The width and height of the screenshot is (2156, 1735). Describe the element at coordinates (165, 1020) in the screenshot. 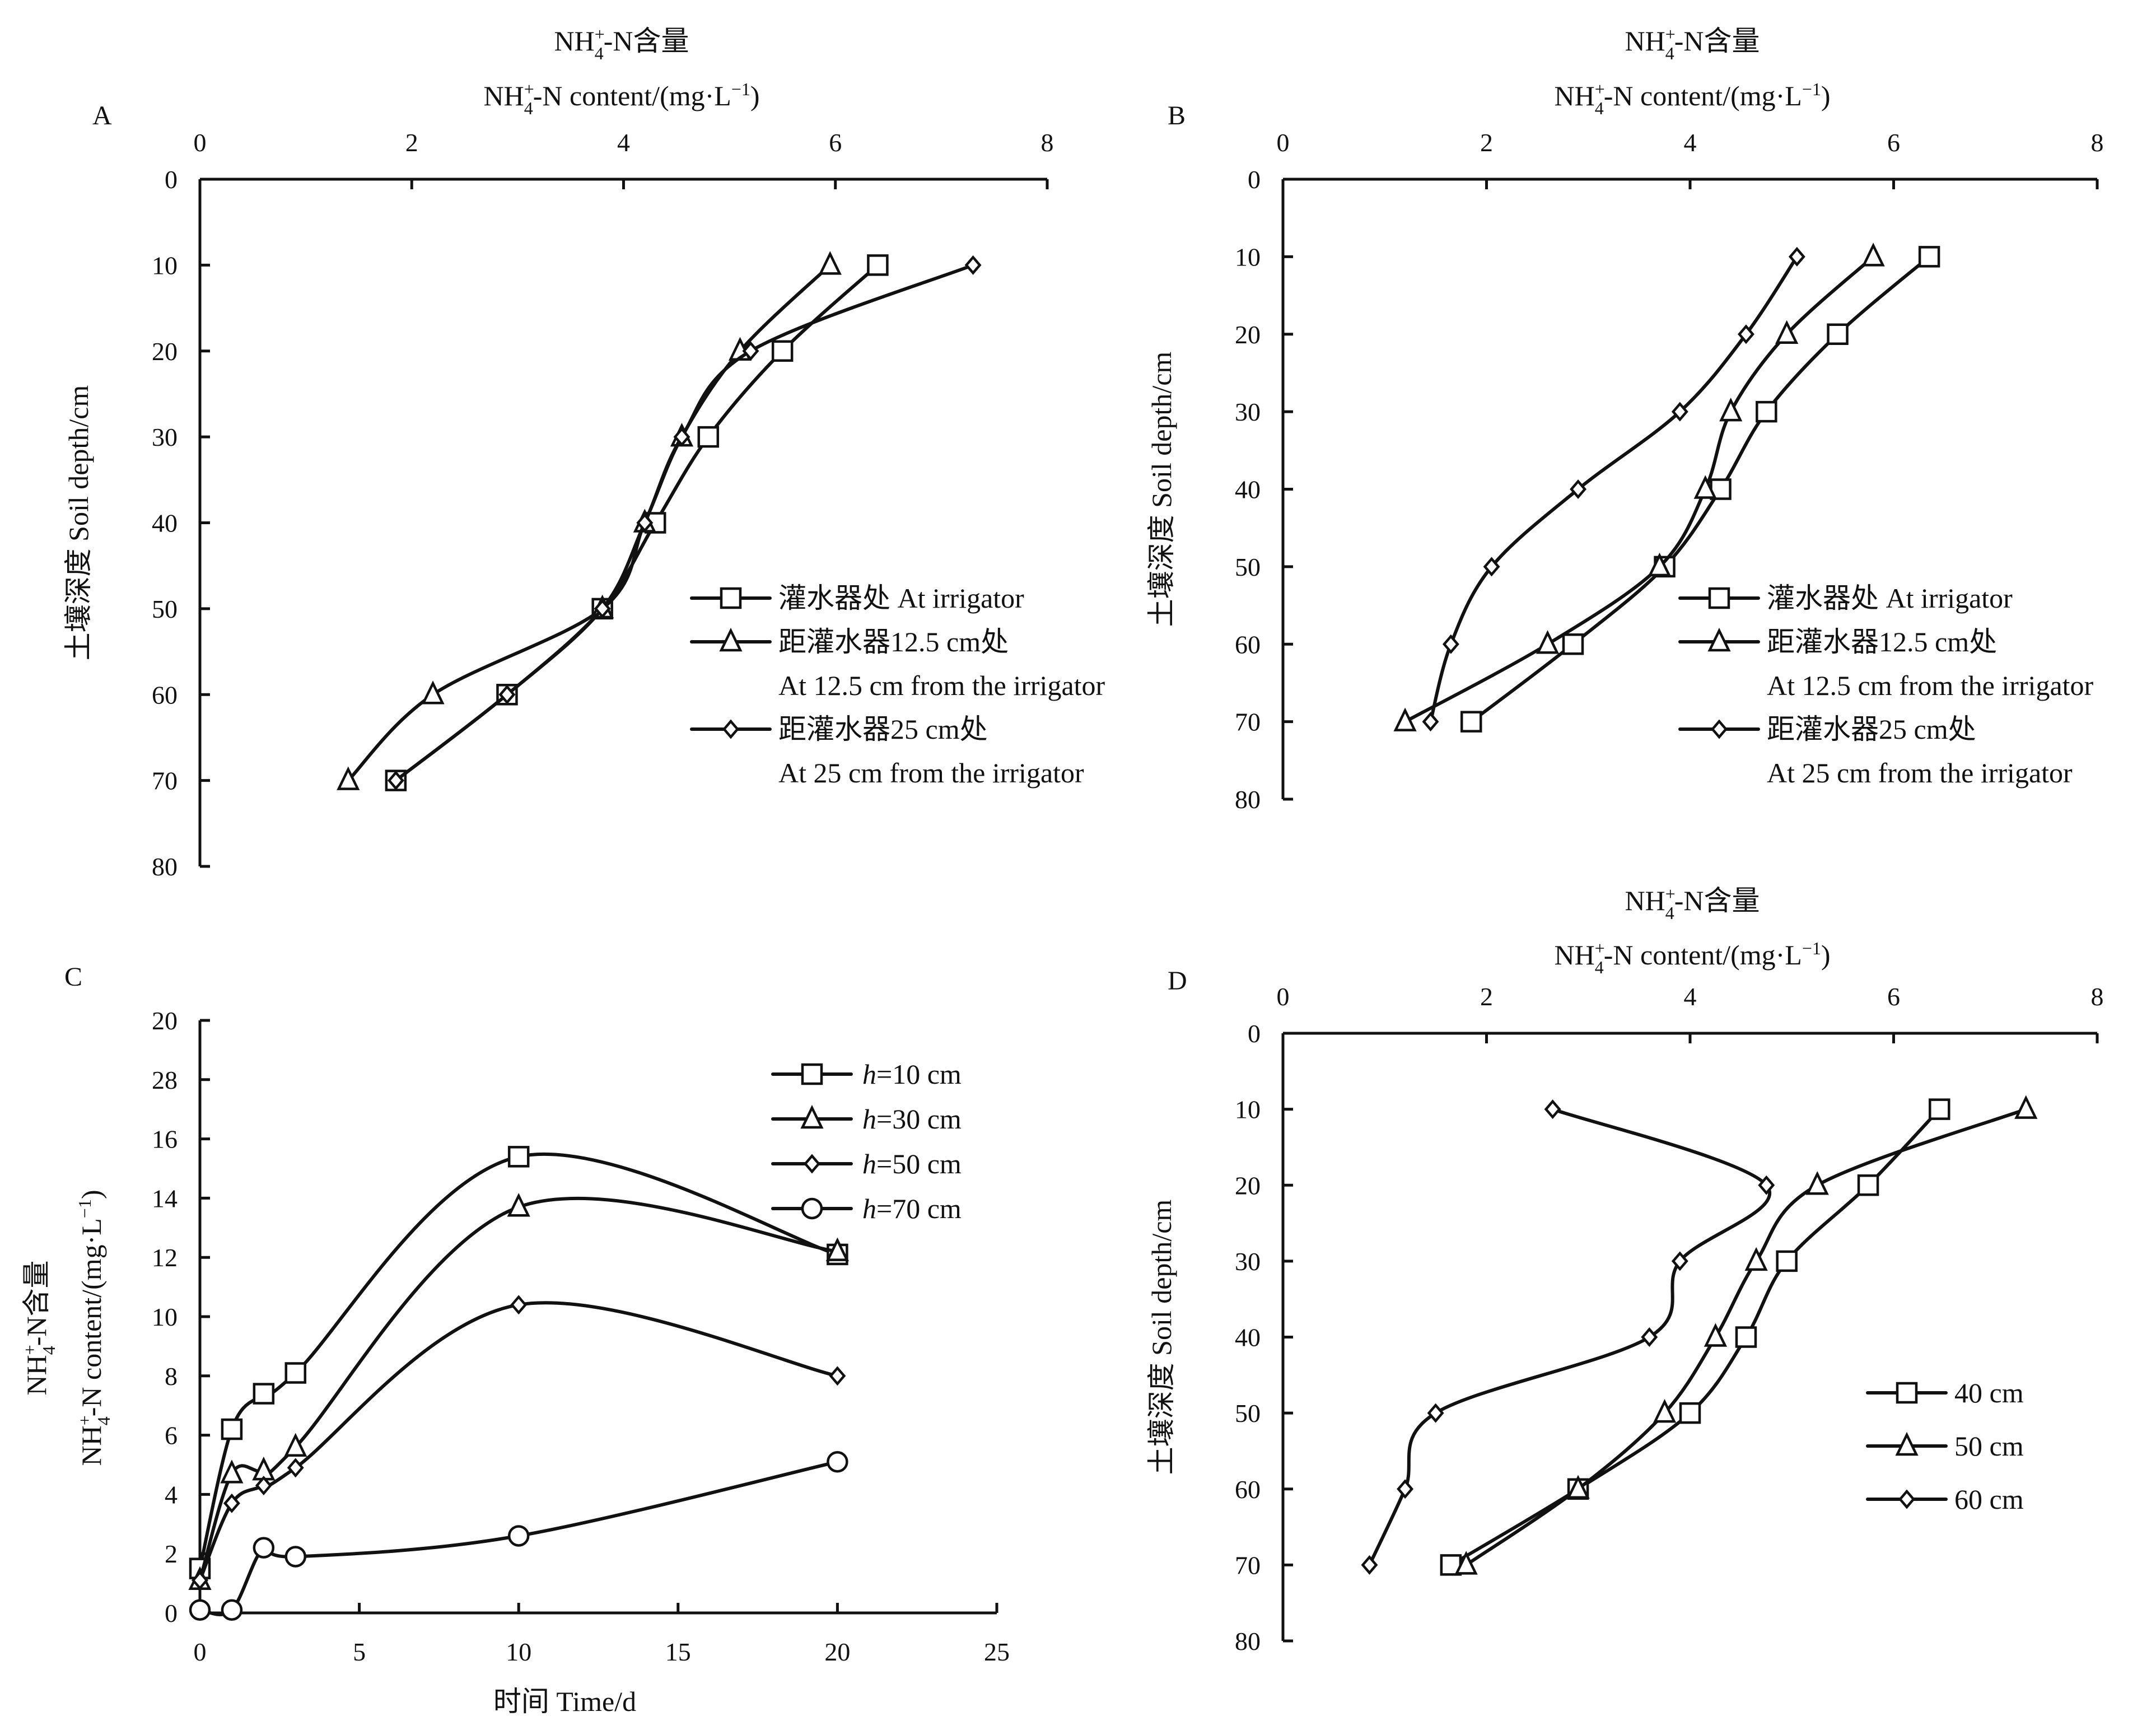

I see `y-tick-label: 20` at that location.